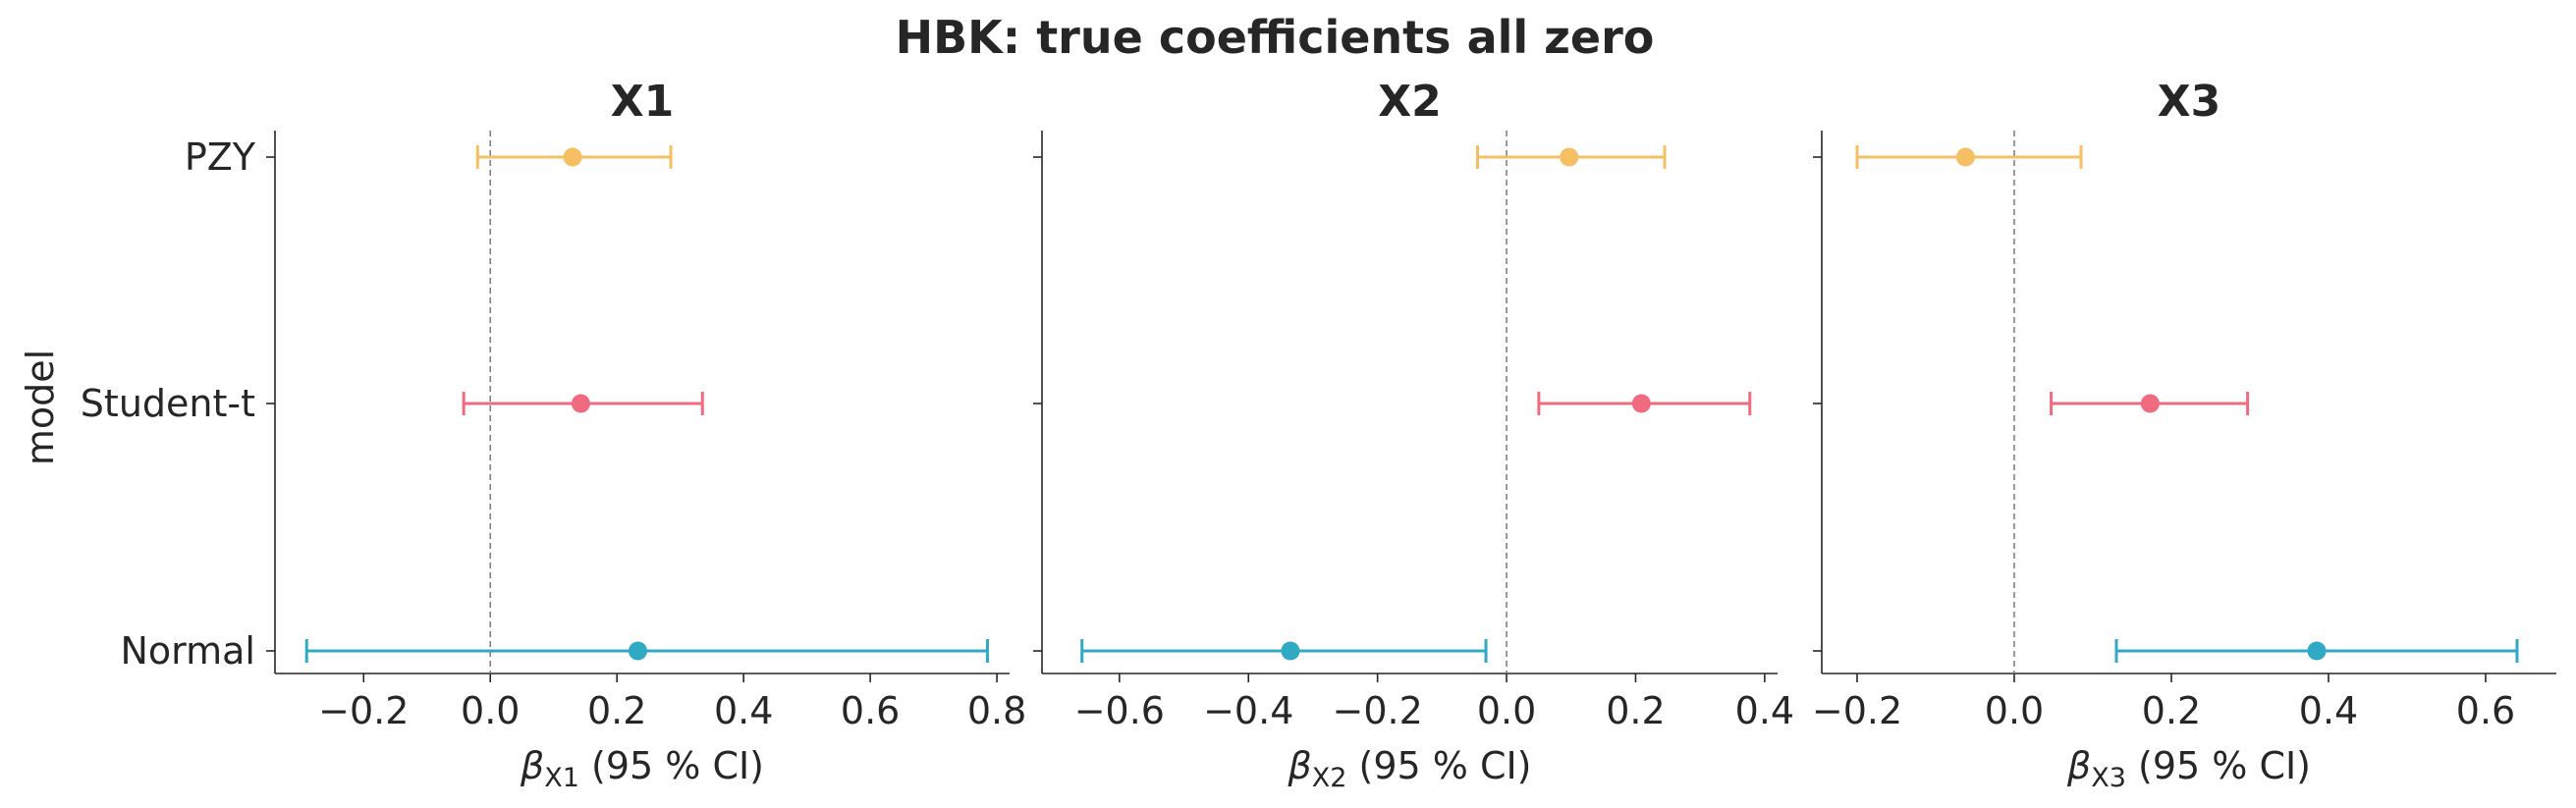  What do you see at coordinates (561, 778) in the screenshot?
I see `x-axis-label-subscript: X1` at bounding box center [561, 778].